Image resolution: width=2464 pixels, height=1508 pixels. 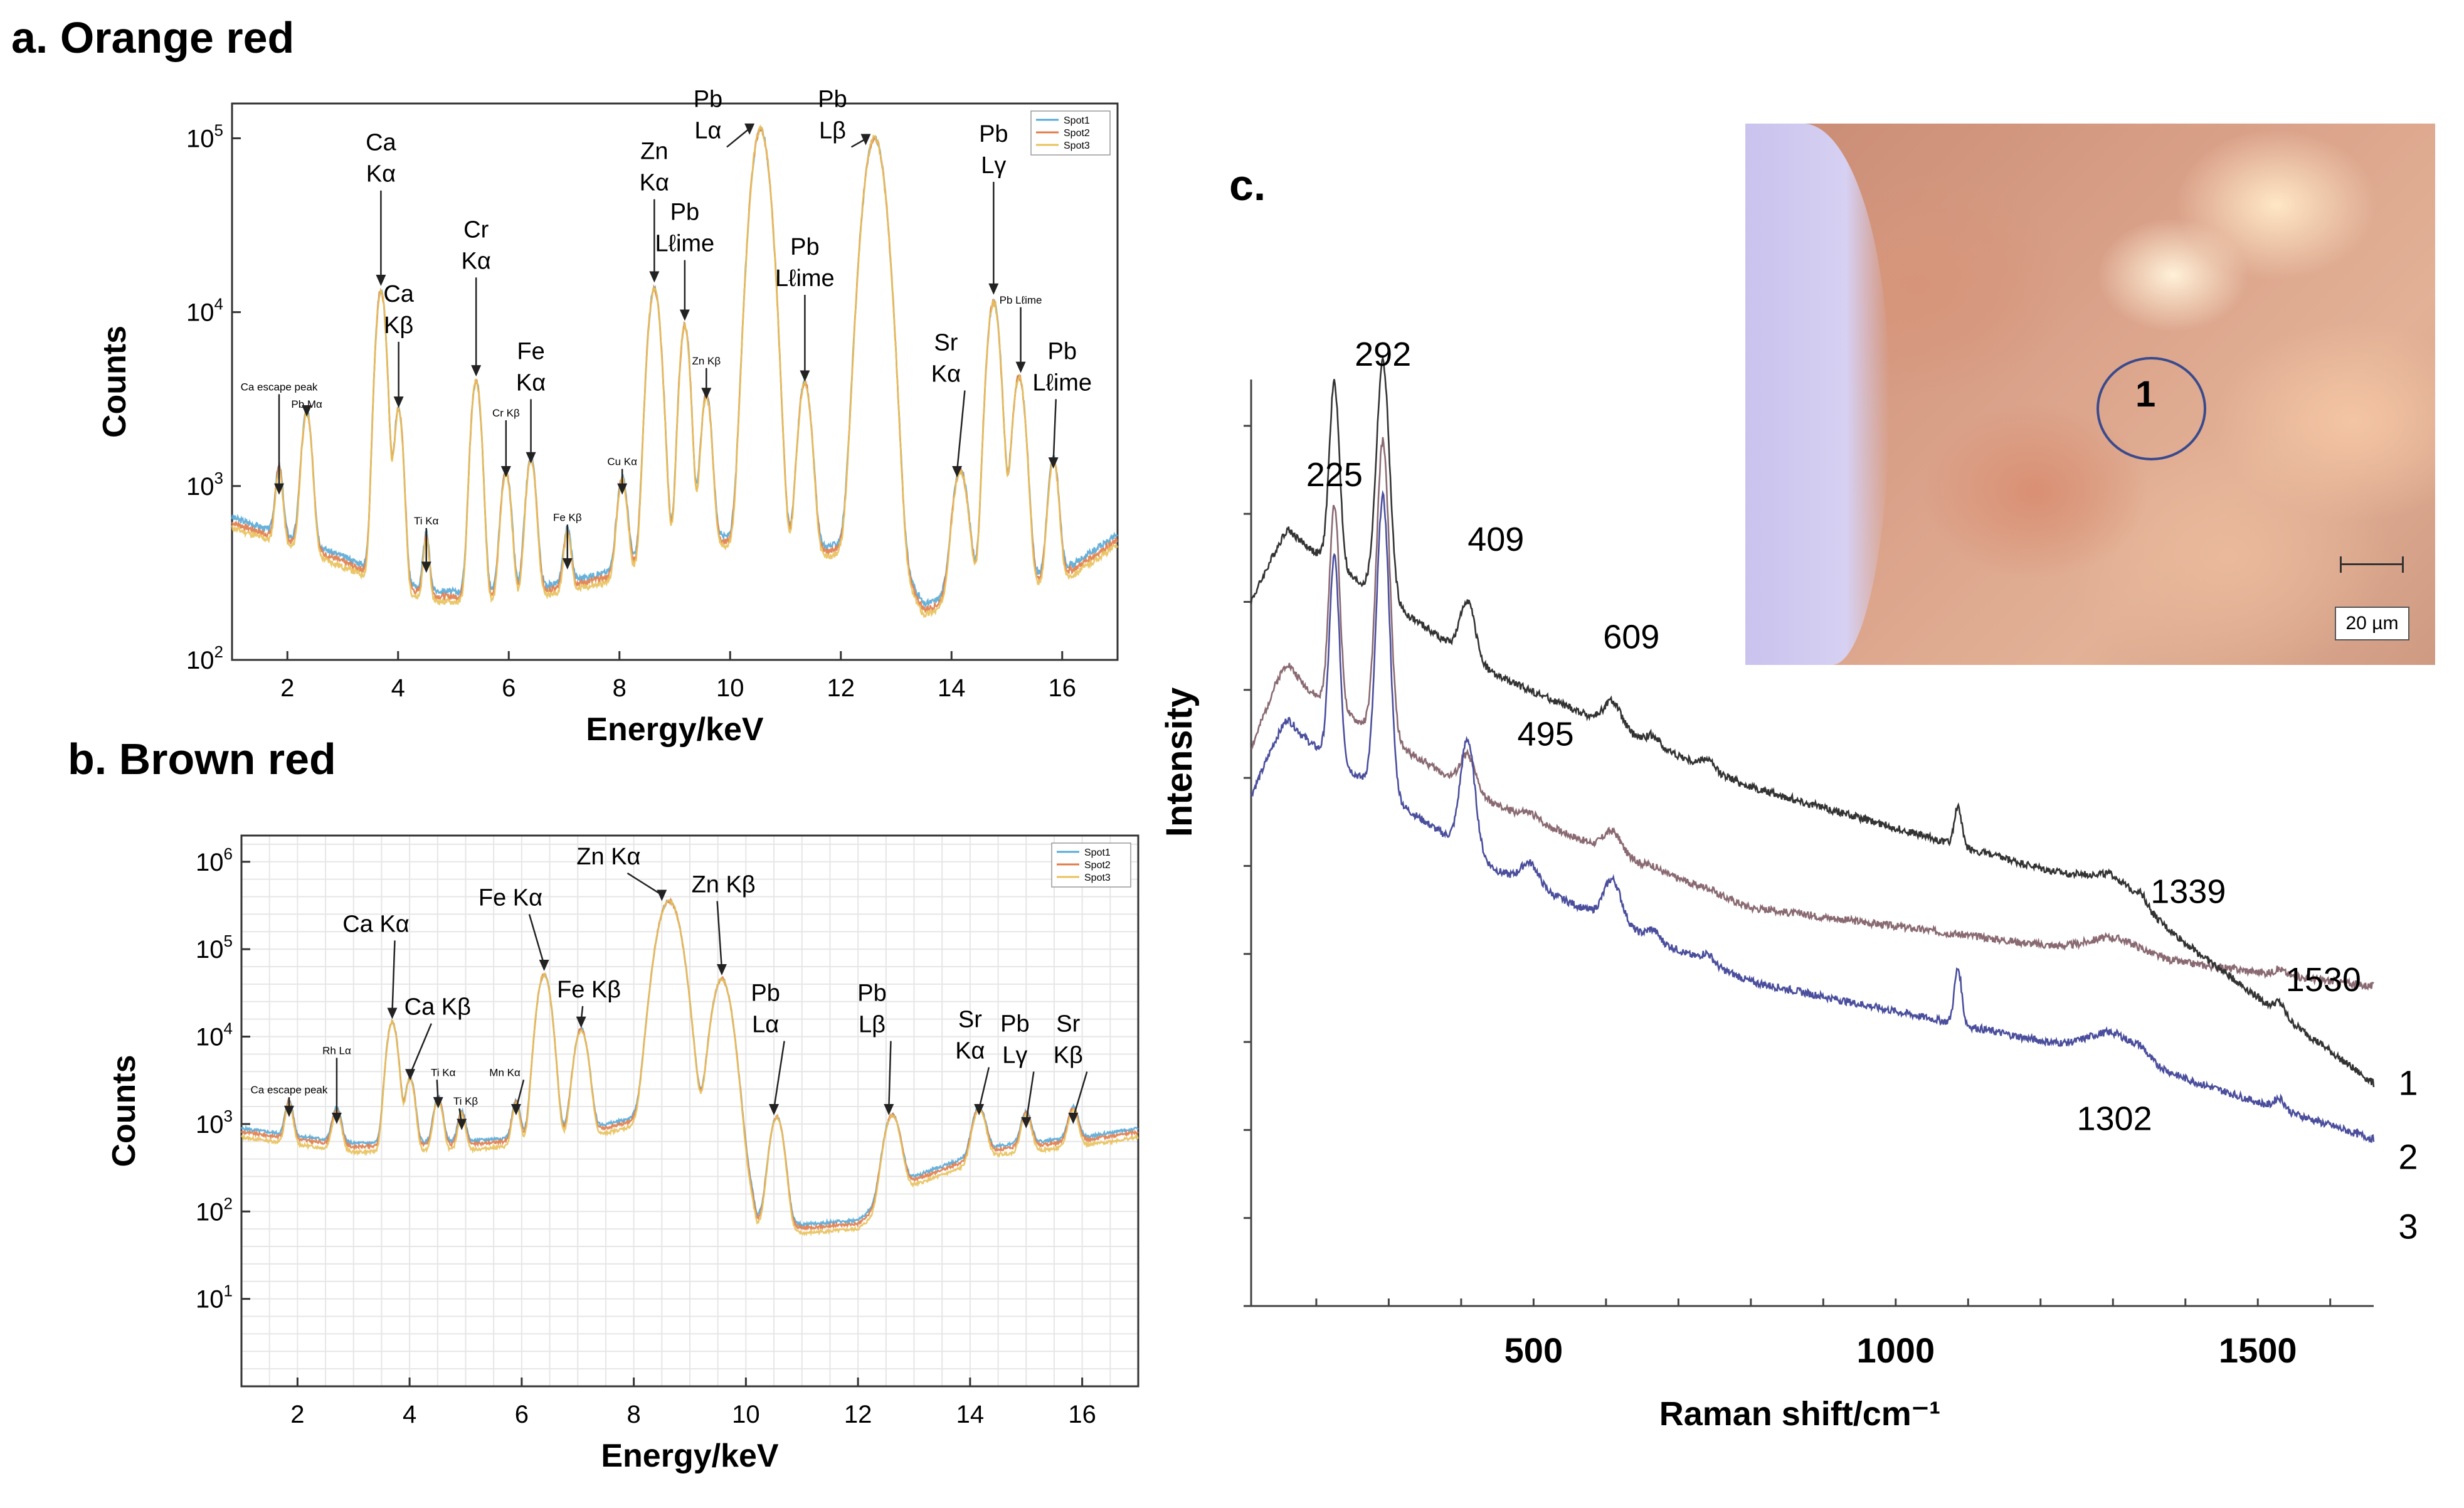 What do you see at coordinates (1546, 734) in the screenshot?
I see `peak-label: 495` at bounding box center [1546, 734].